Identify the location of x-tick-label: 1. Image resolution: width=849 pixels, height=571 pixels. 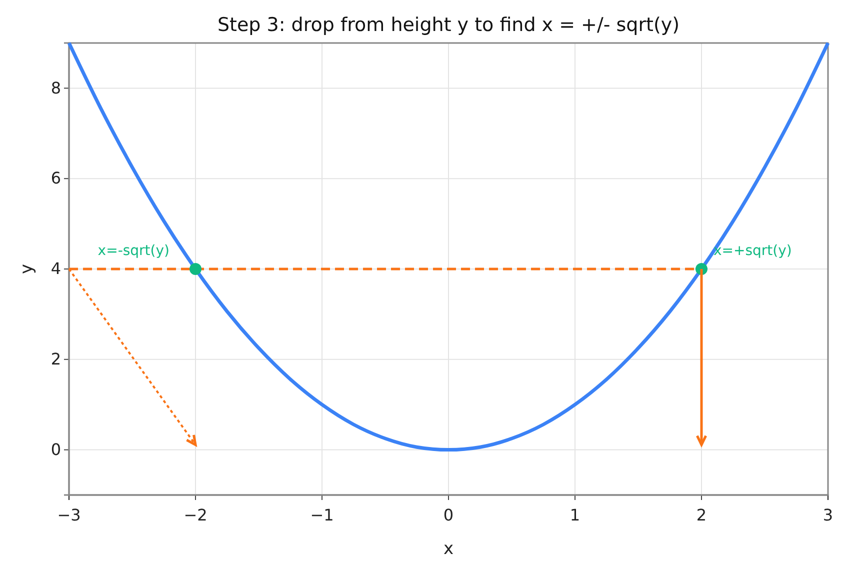
(575, 515).